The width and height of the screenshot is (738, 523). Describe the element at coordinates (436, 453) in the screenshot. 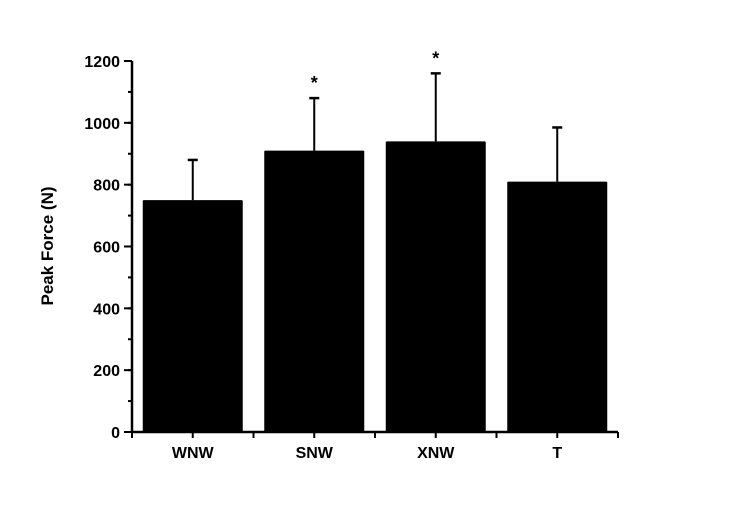

I see `x-tick-label: XNW` at that location.